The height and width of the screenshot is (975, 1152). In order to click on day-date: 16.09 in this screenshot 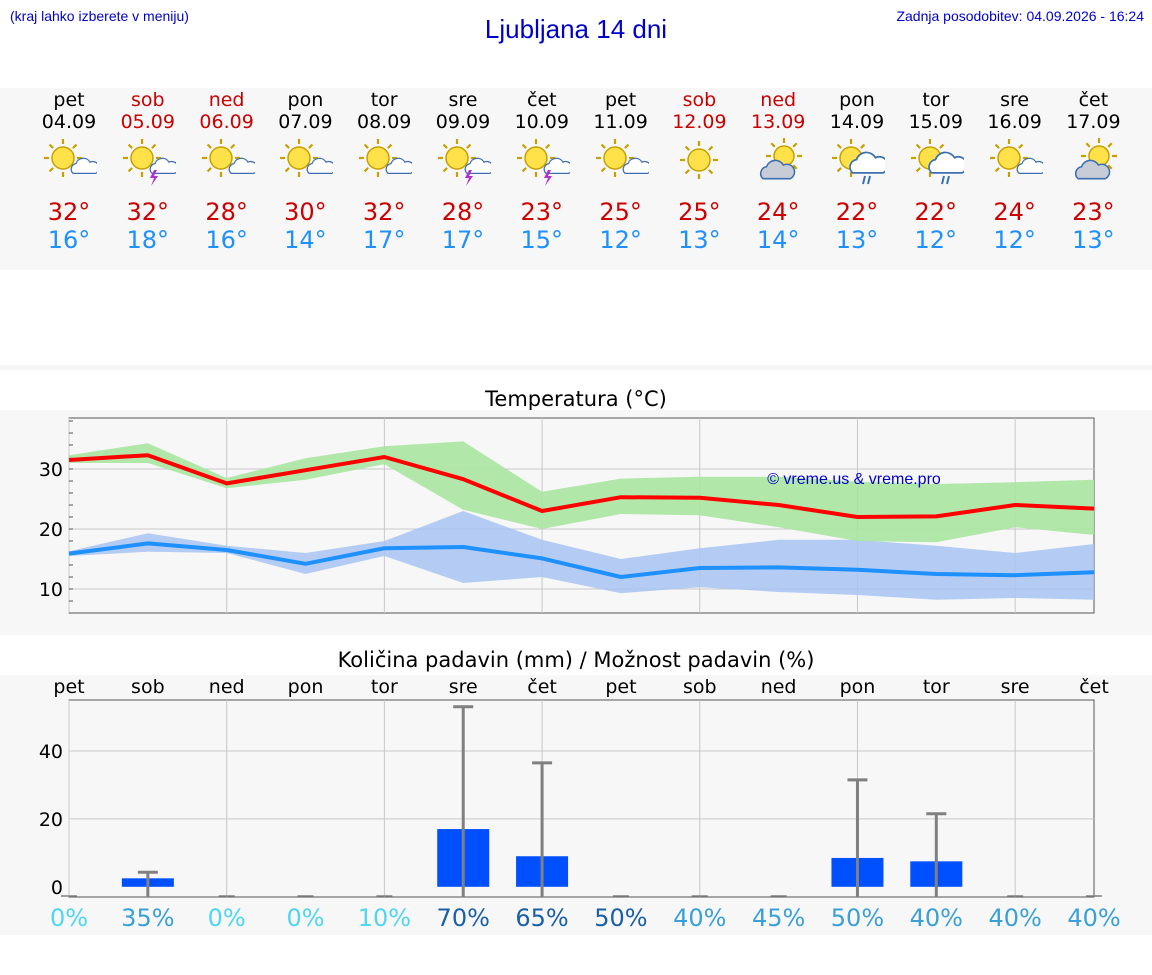, I will do `click(1014, 122)`.